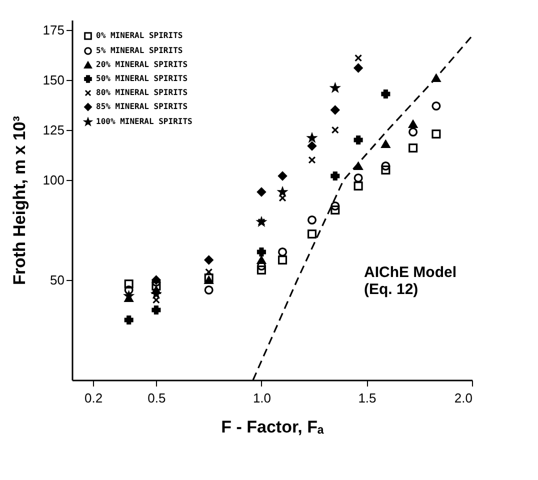  What do you see at coordinates (139, 35) in the screenshot?
I see `legend-label: 0% MINERAL SPIRITS` at bounding box center [139, 35].